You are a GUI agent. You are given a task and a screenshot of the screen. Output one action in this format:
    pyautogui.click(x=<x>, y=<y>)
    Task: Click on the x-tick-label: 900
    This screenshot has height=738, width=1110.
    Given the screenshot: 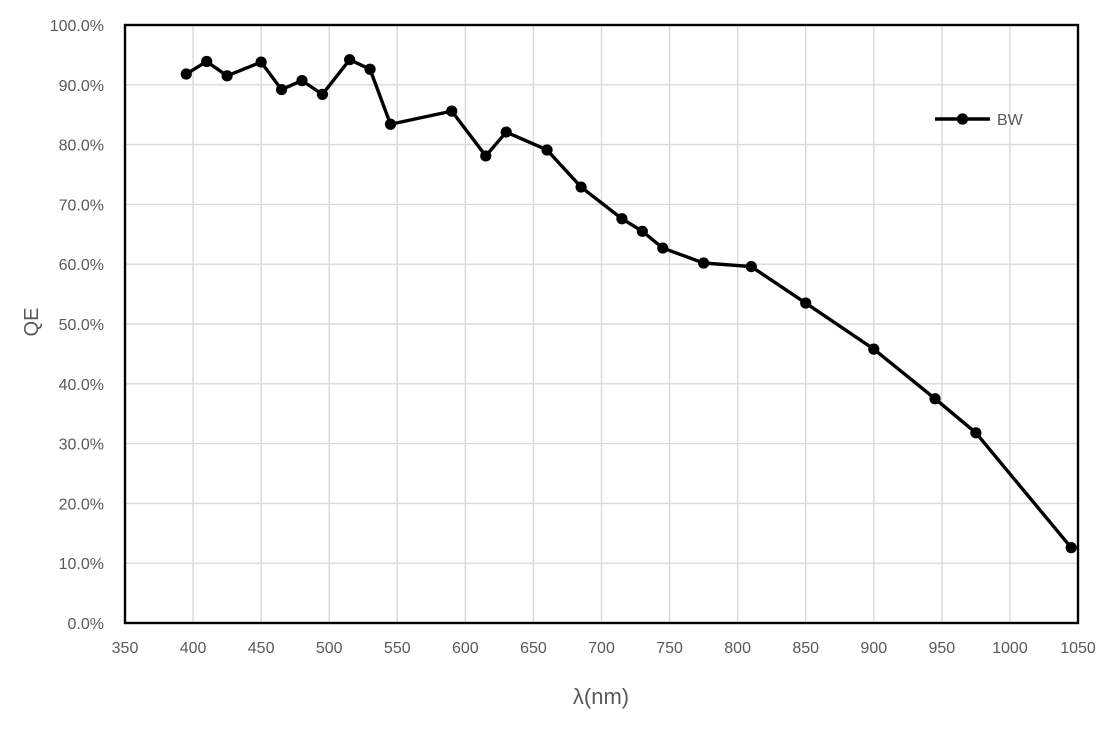 What is the action you would take?
    pyautogui.click(x=873, y=648)
    